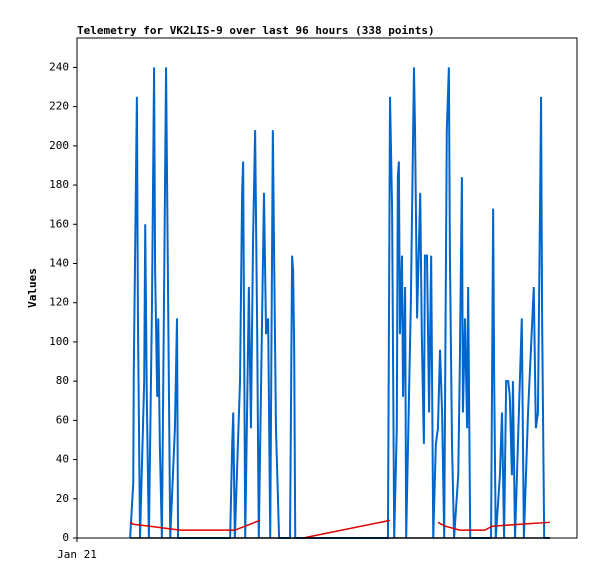  I want to click on y-tick-label: 80, so click(62, 380).